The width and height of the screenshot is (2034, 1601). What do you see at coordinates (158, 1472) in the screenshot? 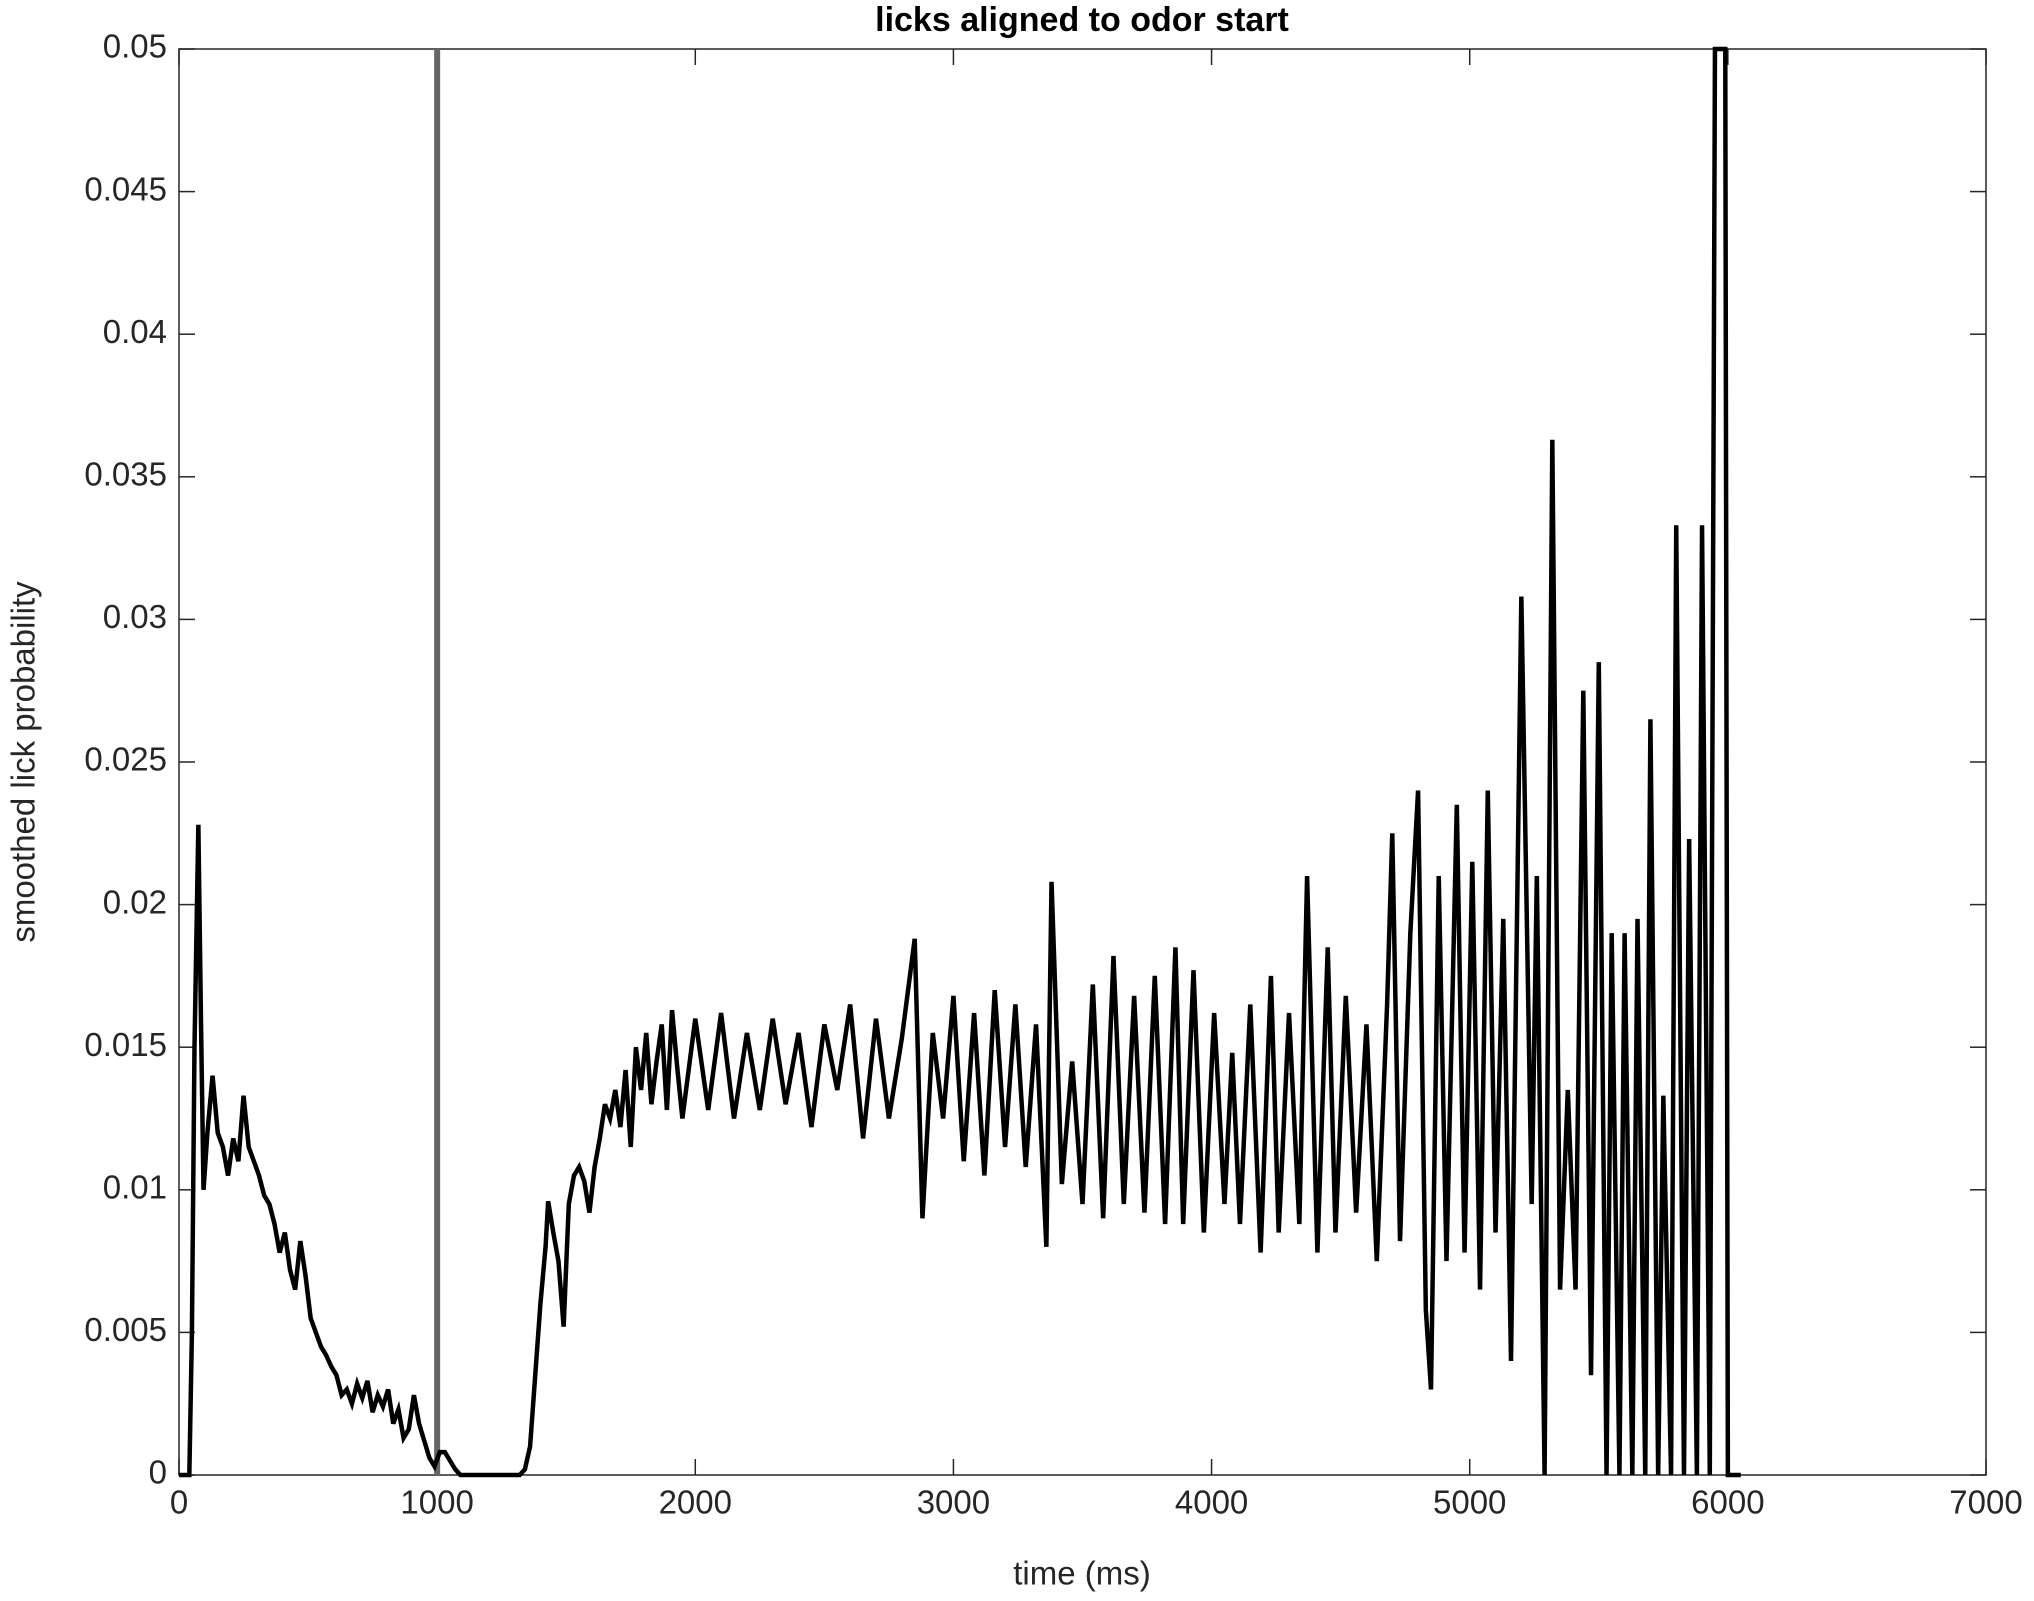
I see `y-tick-label: 0` at bounding box center [158, 1472].